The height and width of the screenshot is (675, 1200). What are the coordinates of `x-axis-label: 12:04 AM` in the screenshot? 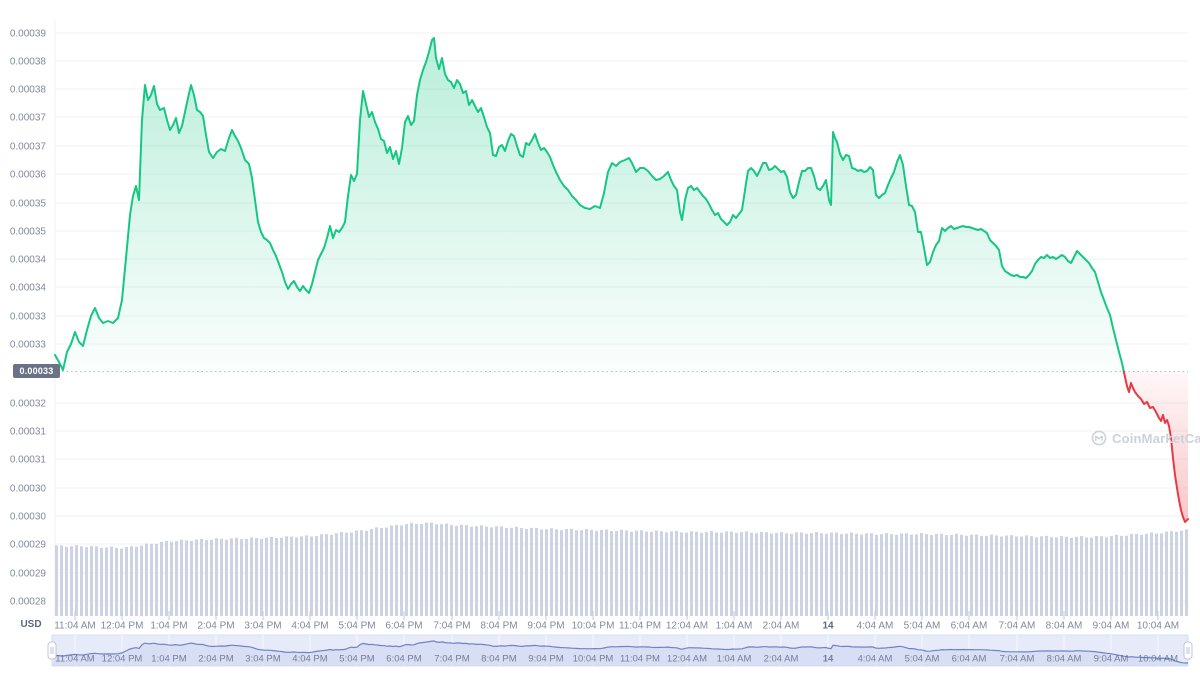 It's located at (687, 626).